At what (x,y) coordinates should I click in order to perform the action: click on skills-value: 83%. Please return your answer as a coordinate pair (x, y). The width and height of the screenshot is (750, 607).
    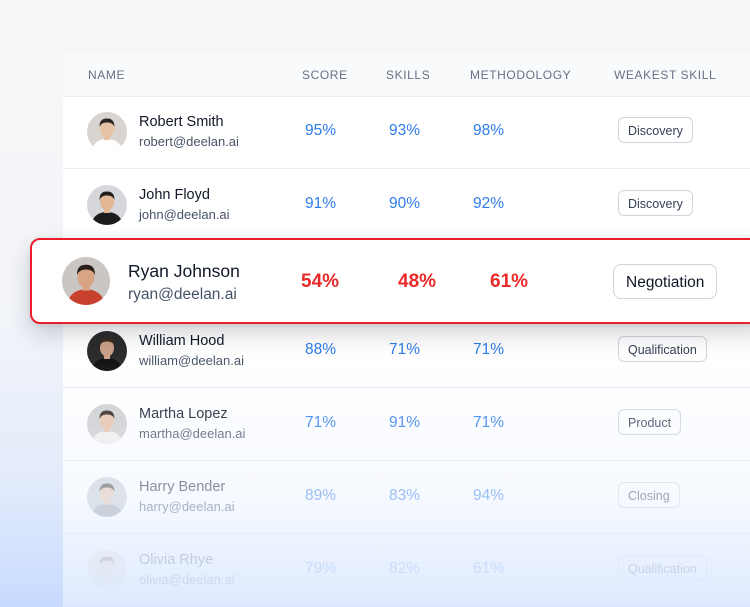
    Looking at the image, I should click on (405, 495).